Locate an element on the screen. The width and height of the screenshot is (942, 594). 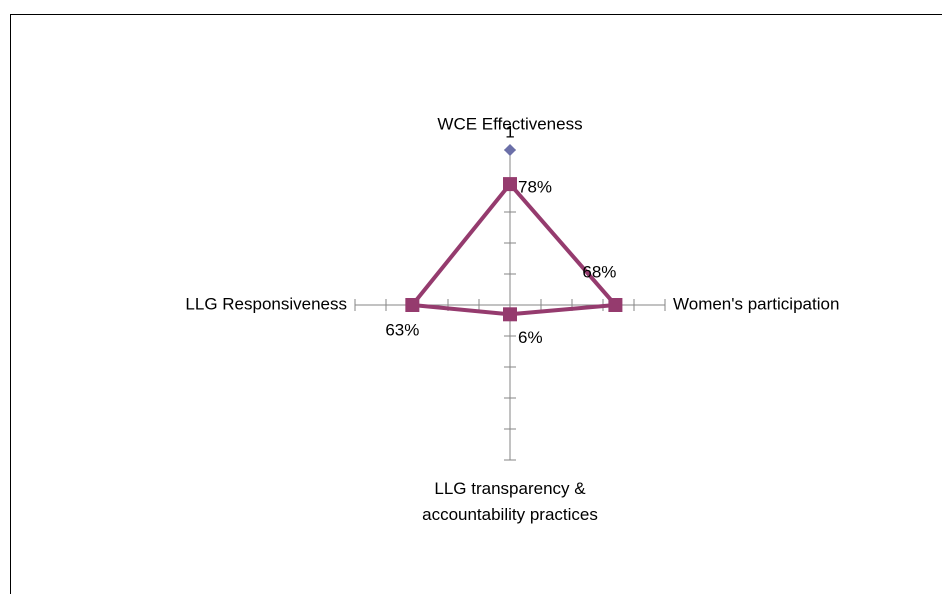
category-label: WCE Effectiveness is located at coordinates (509, 123).